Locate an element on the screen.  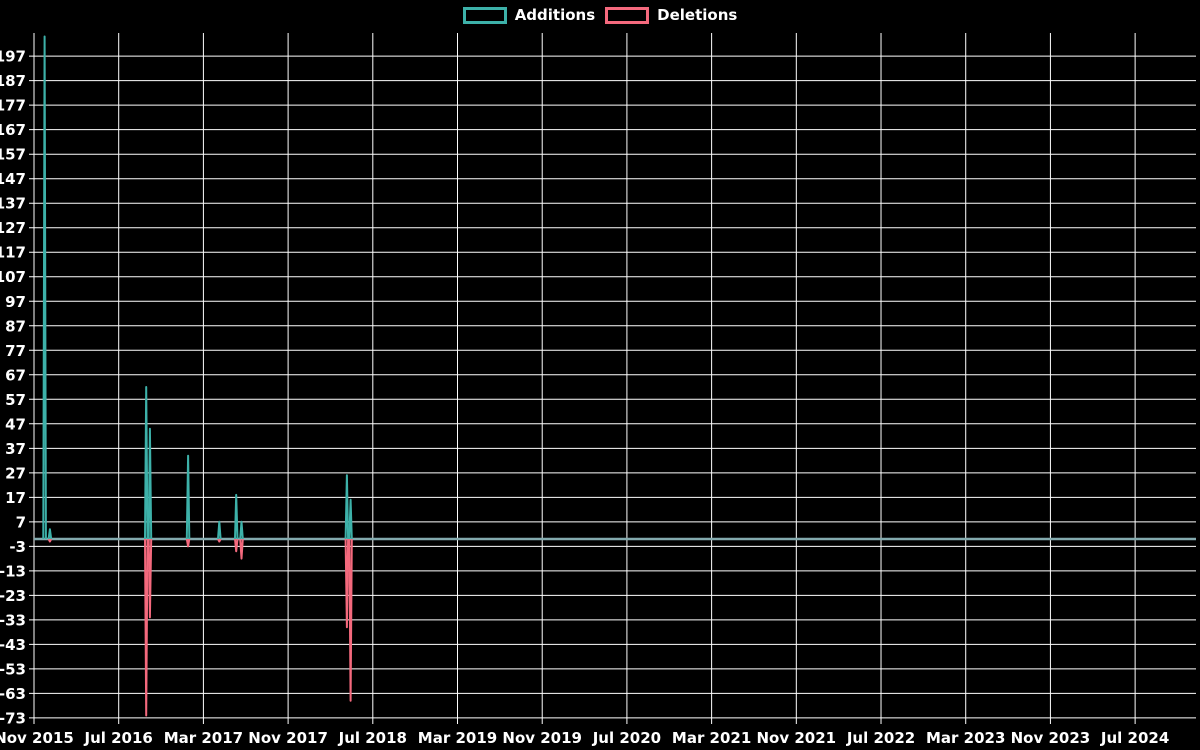
legend-item-additions: Additions is located at coordinates (529, 15).